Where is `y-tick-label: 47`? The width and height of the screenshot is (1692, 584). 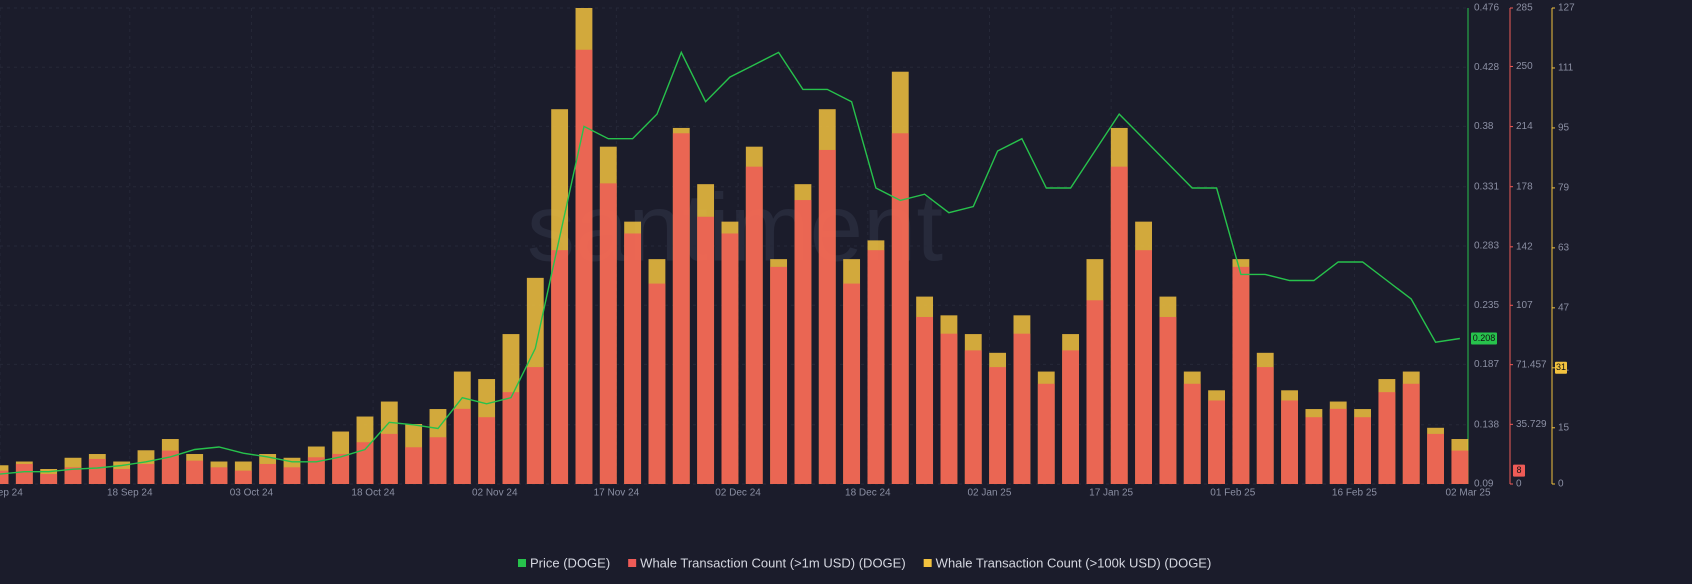 y-tick-label: 47 is located at coordinates (1564, 307).